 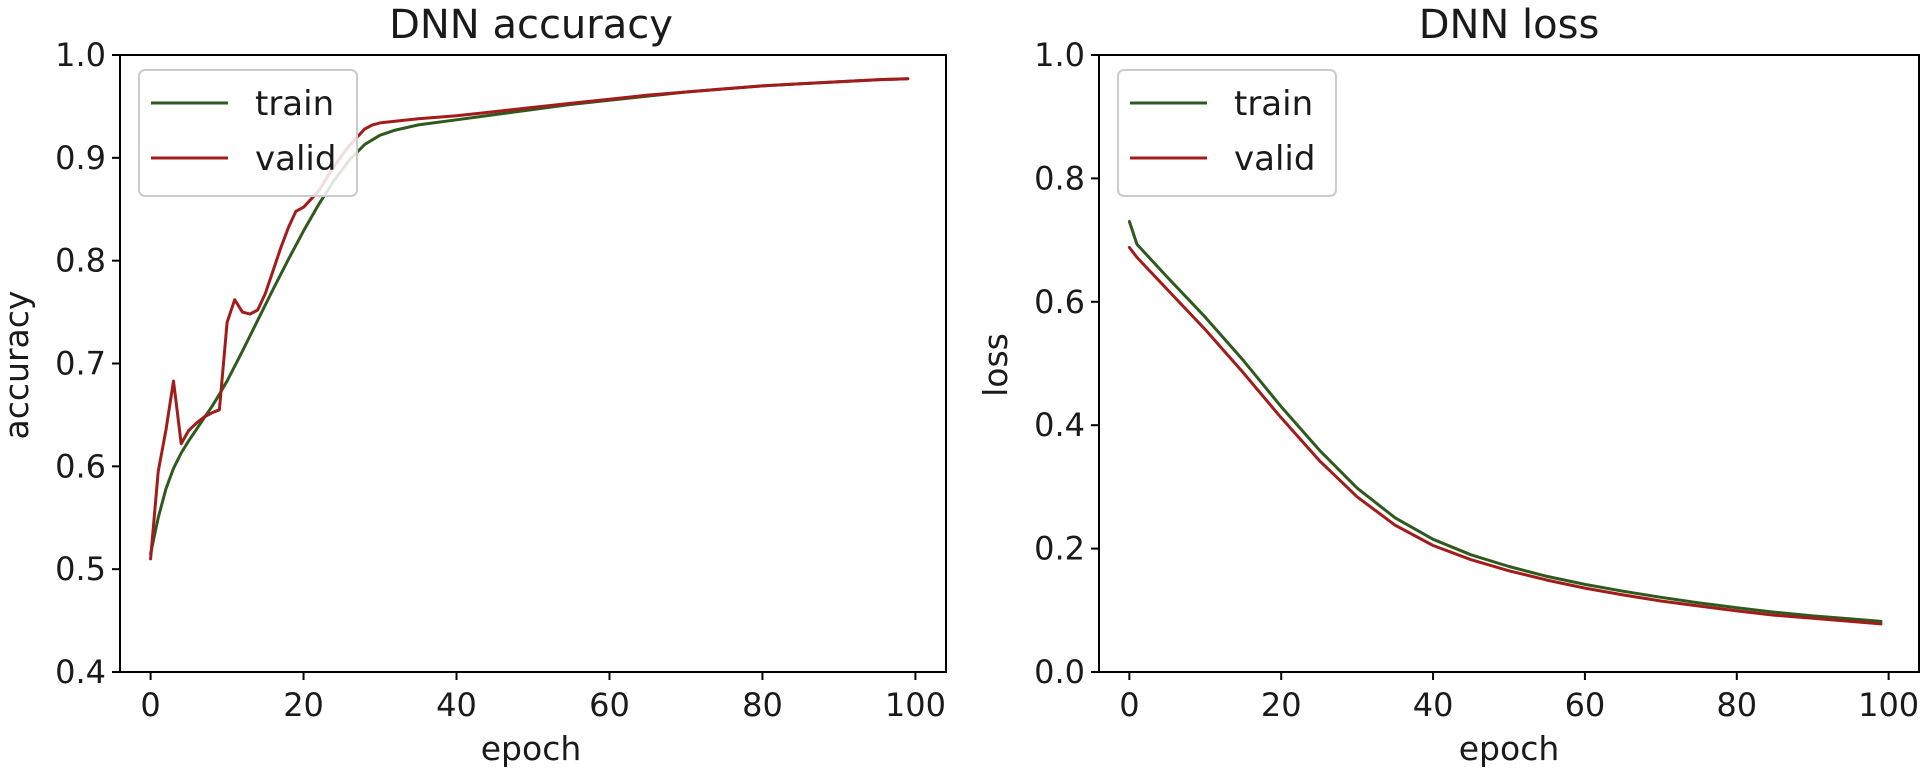 I want to click on y-axis-label: loss, so click(x=995, y=365).